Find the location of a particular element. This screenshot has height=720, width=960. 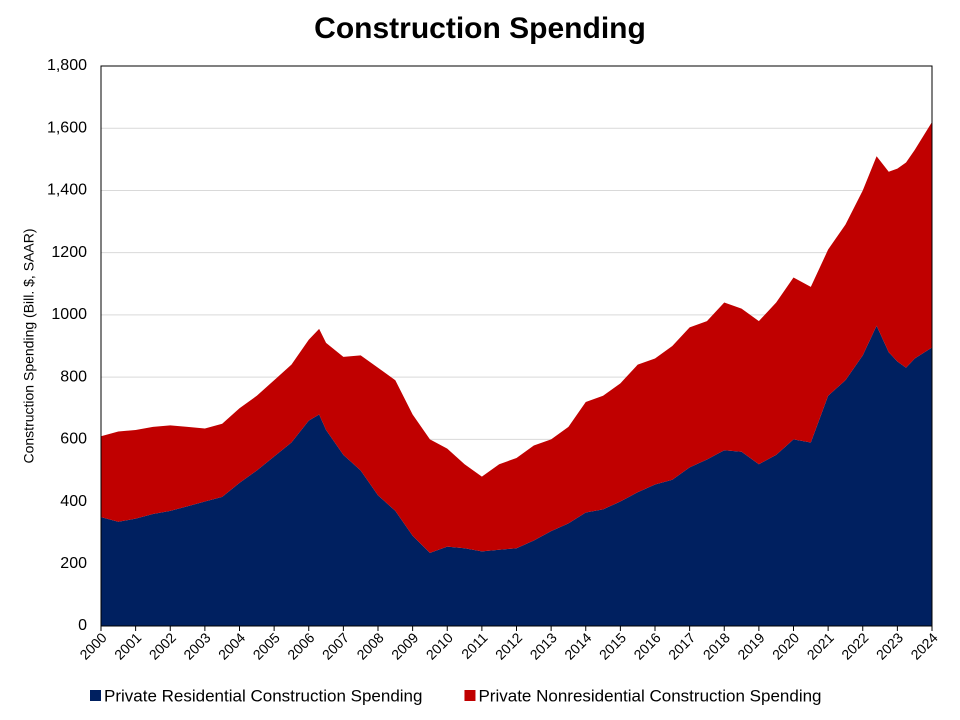

x-tick-label: 2003 is located at coordinates (196, 645).